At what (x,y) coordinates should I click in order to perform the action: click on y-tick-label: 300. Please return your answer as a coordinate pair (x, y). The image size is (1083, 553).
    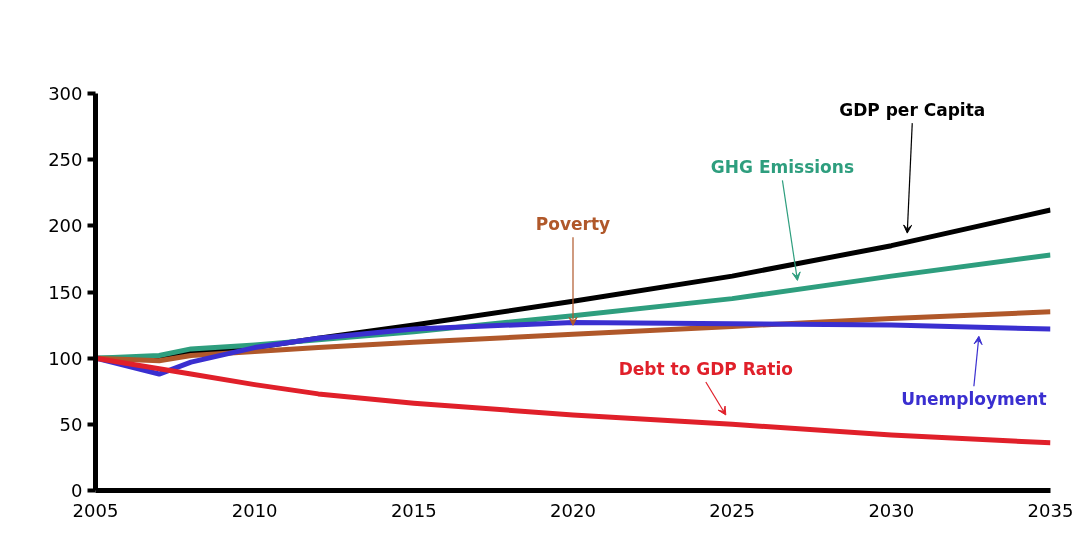
    Looking at the image, I should click on (65, 93).